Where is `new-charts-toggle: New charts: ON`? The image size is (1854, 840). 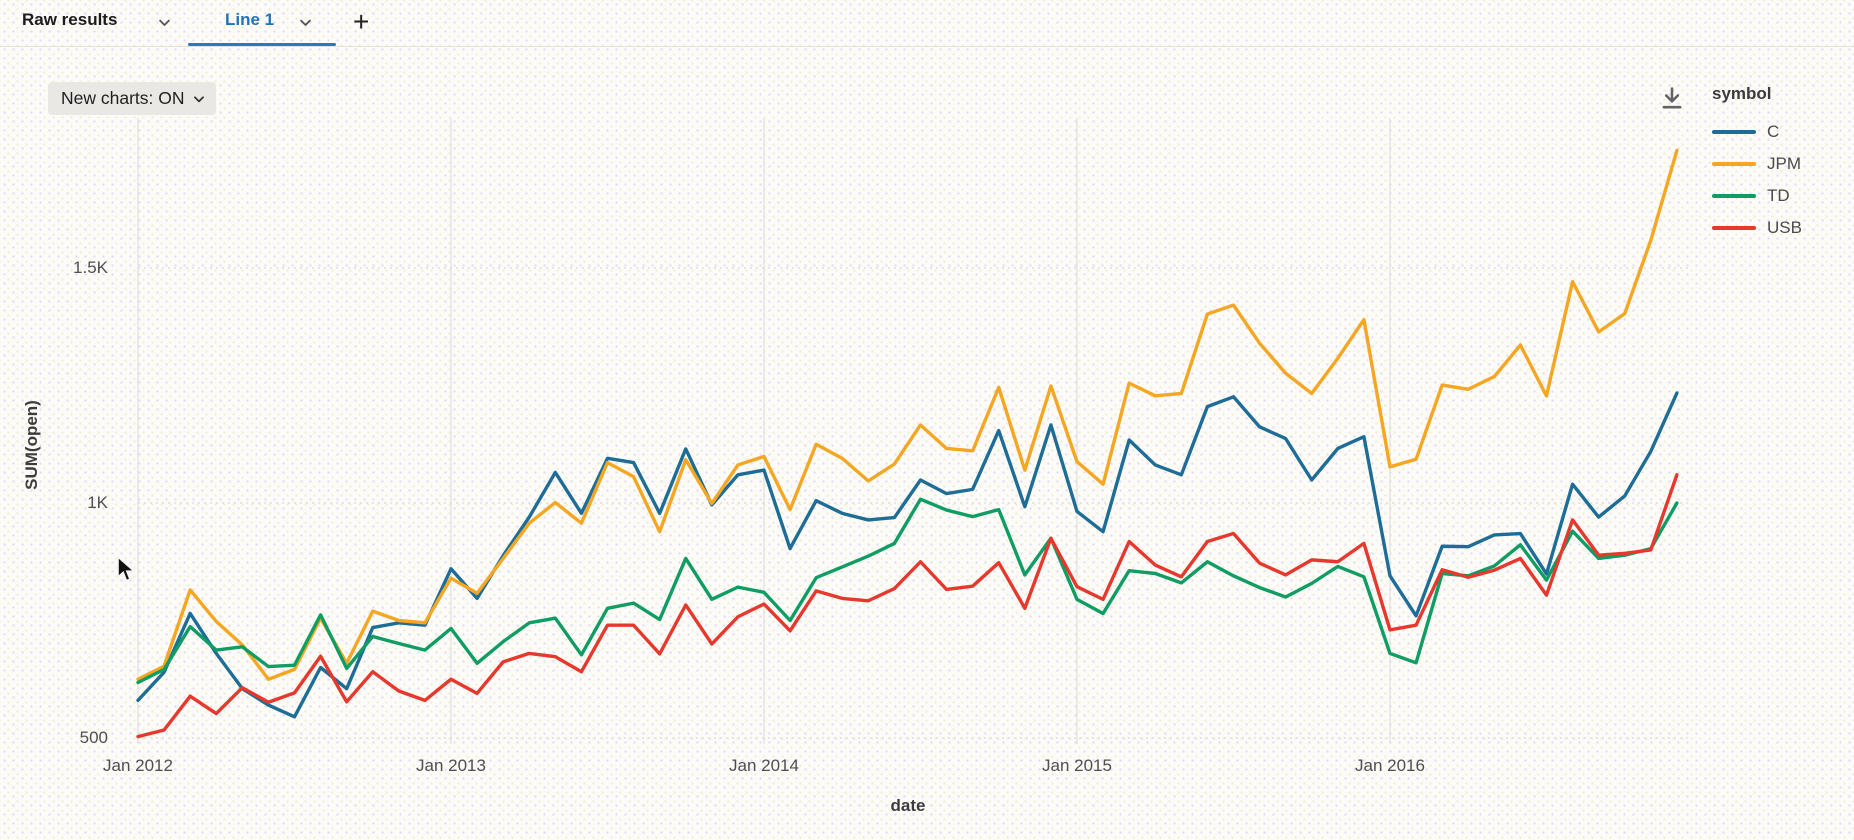 new-charts-toggle: New charts: ON is located at coordinates (132, 98).